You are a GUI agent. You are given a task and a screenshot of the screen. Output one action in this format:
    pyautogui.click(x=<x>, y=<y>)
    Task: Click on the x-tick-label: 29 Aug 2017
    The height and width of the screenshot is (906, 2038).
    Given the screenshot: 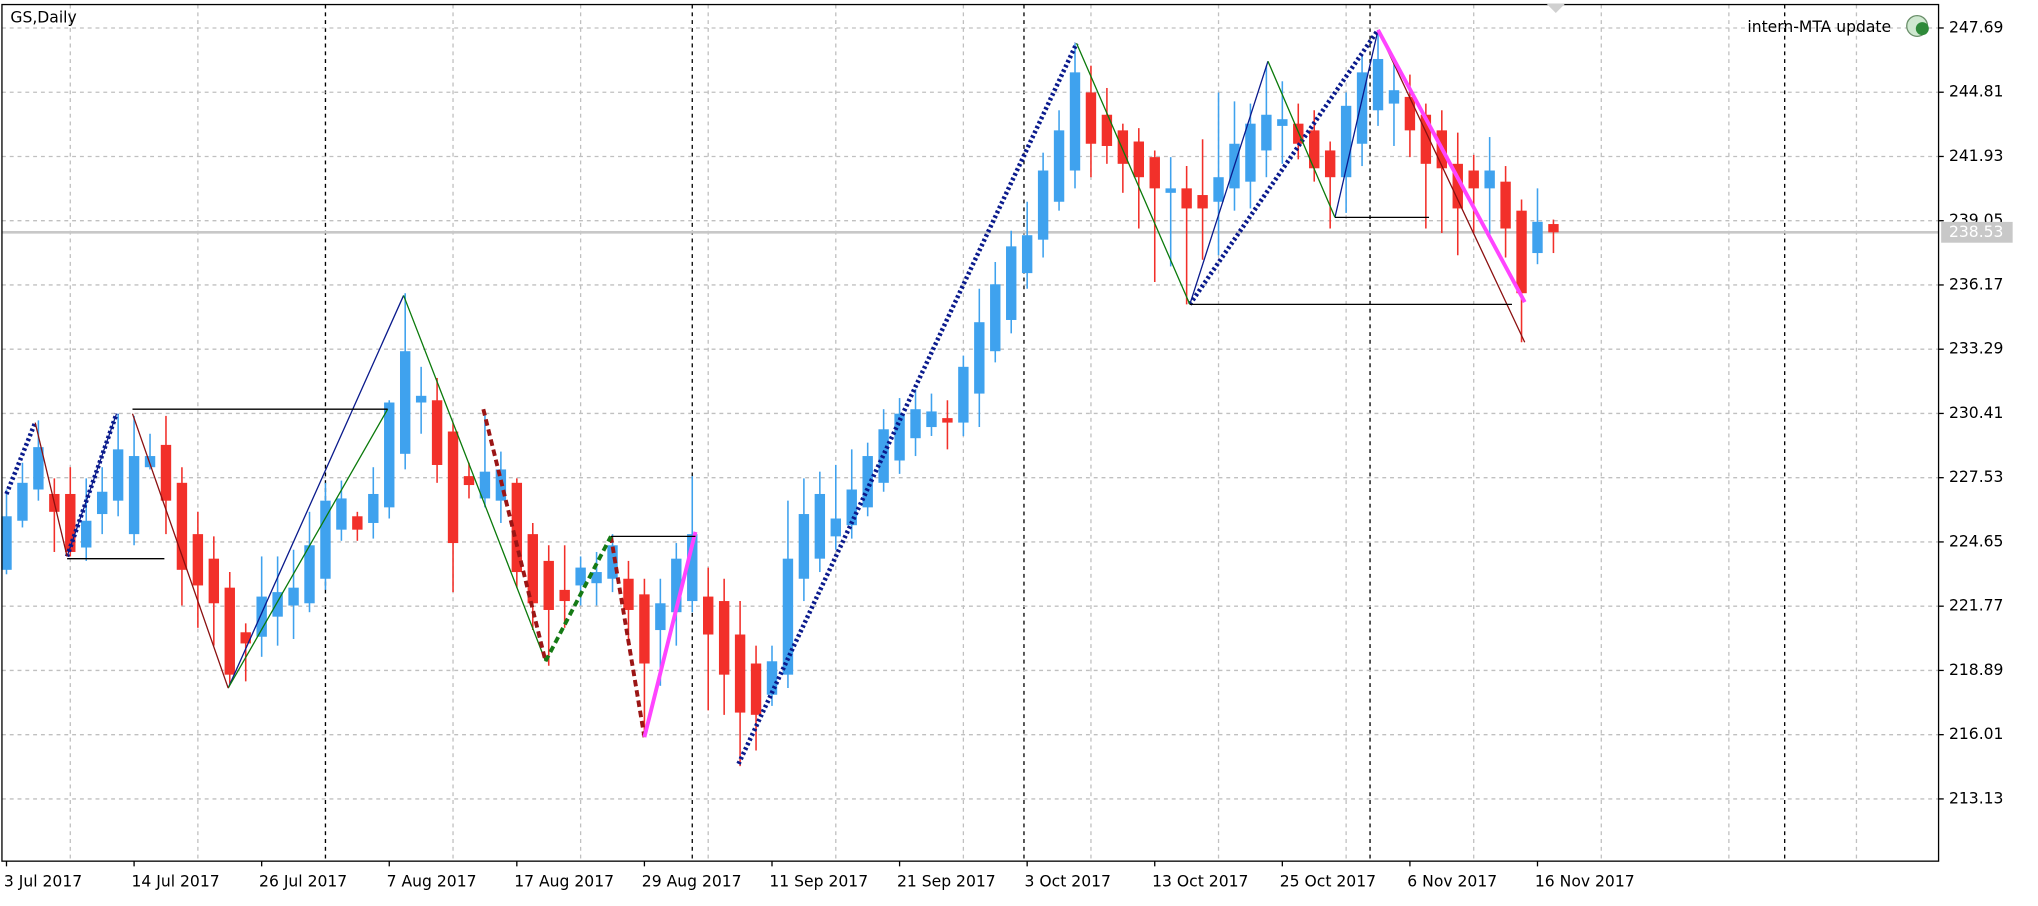 What is the action you would take?
    pyautogui.click(x=692, y=881)
    